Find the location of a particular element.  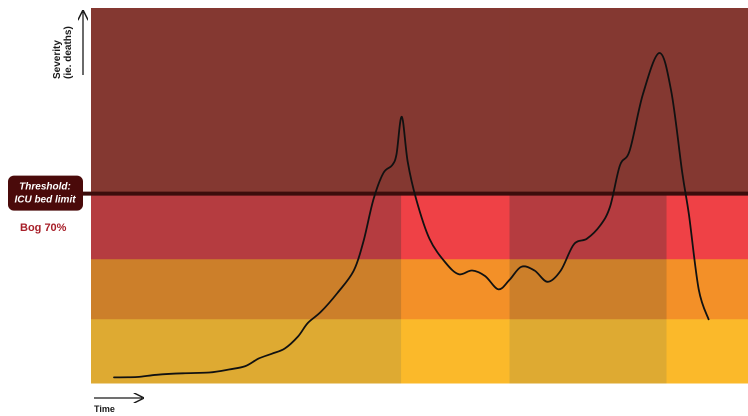

y-axis-title-line2: (ie. deaths) is located at coordinates (68, 52).